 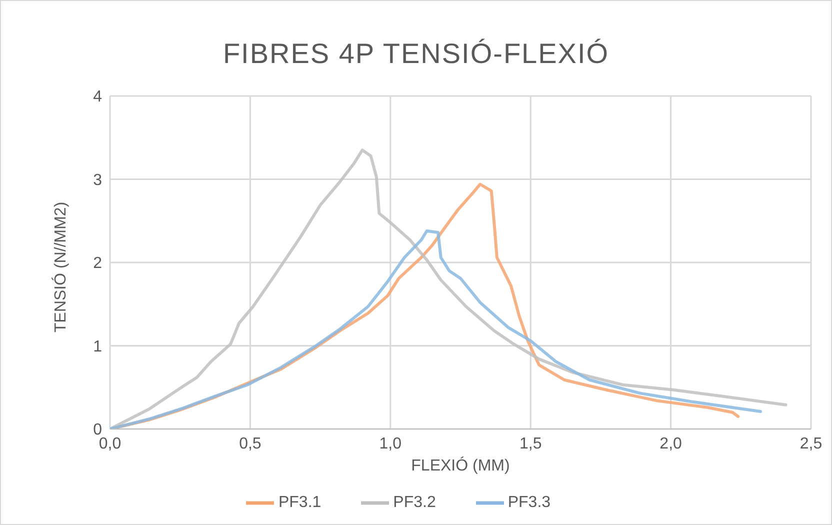 I want to click on x-tick-label: 0,5, so click(x=250, y=443).